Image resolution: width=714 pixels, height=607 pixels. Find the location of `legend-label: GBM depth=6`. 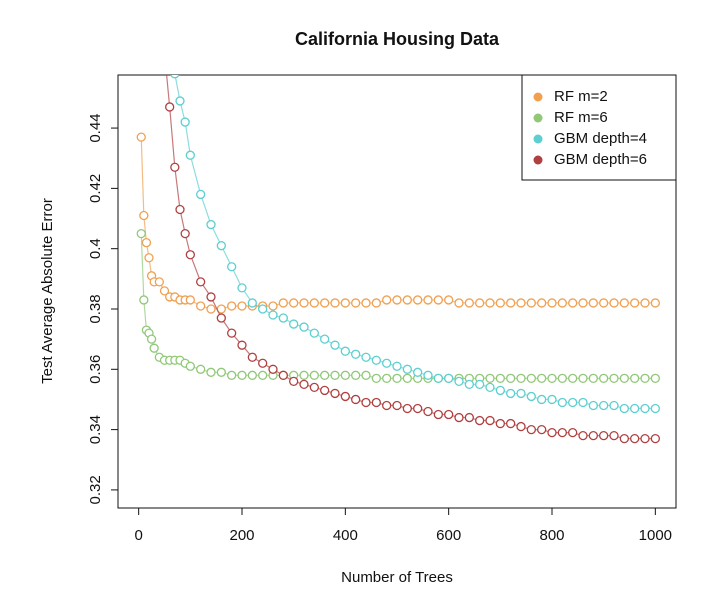

legend-label: GBM depth=6 is located at coordinates (600, 159).